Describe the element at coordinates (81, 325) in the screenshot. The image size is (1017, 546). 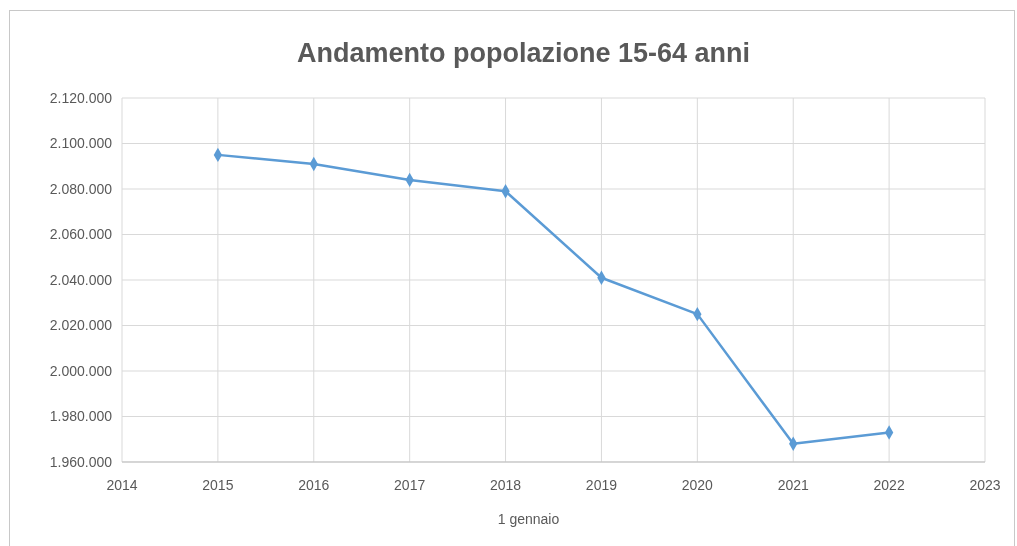
I see `y-tick-label: 2.020.000` at that location.